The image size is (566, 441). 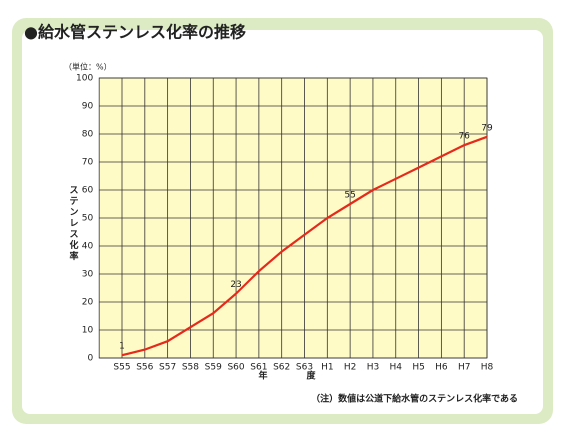 What do you see at coordinates (88, 67) in the screenshot?
I see `unit-label: （単位：%）` at bounding box center [88, 67].